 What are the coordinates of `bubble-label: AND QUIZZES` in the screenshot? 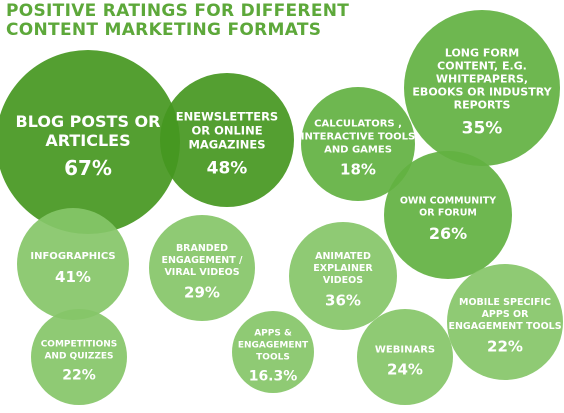 It's located at (78, 357).